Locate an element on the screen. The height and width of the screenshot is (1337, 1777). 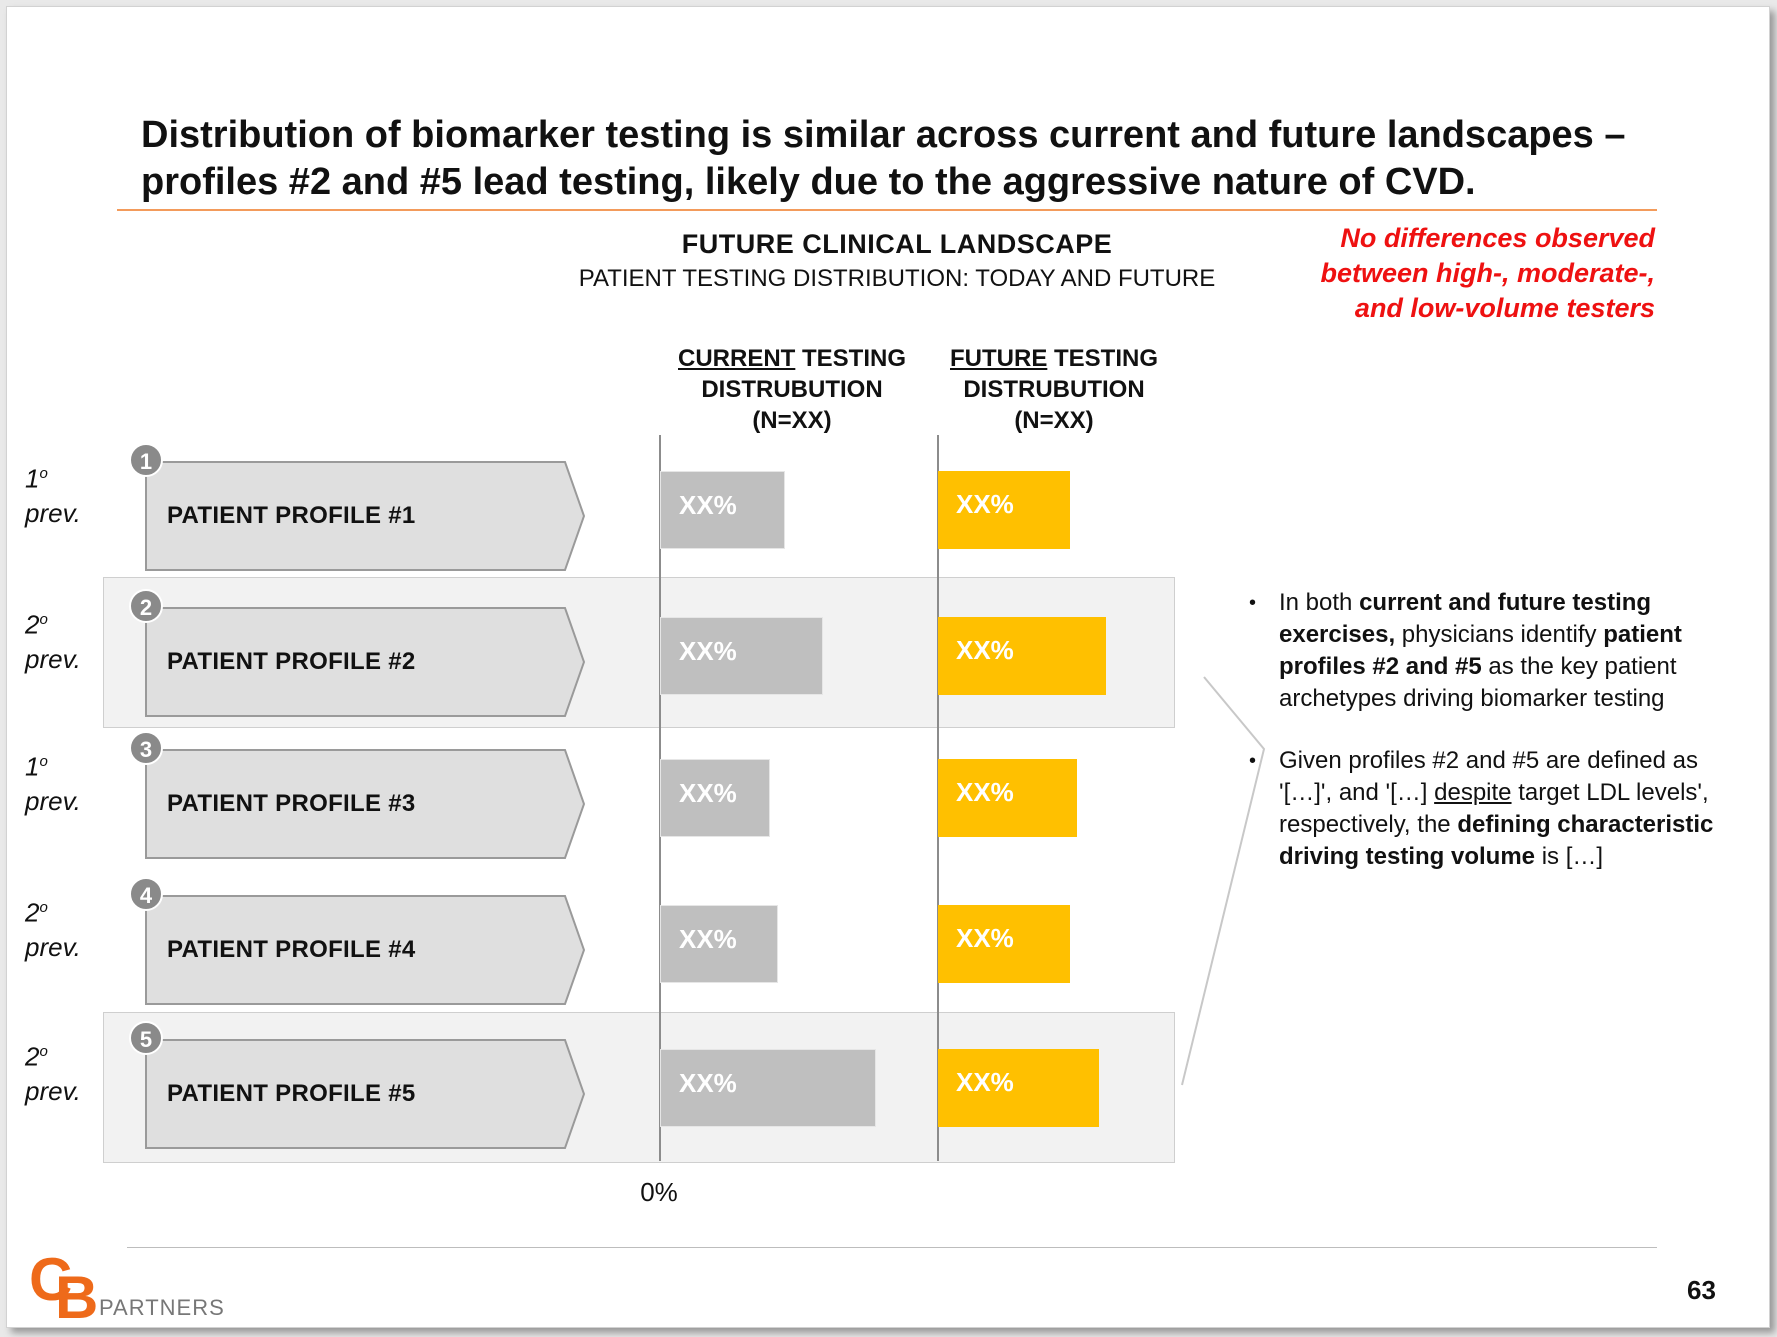
future-header-line3: (N=XX) is located at coordinates (1054, 420).